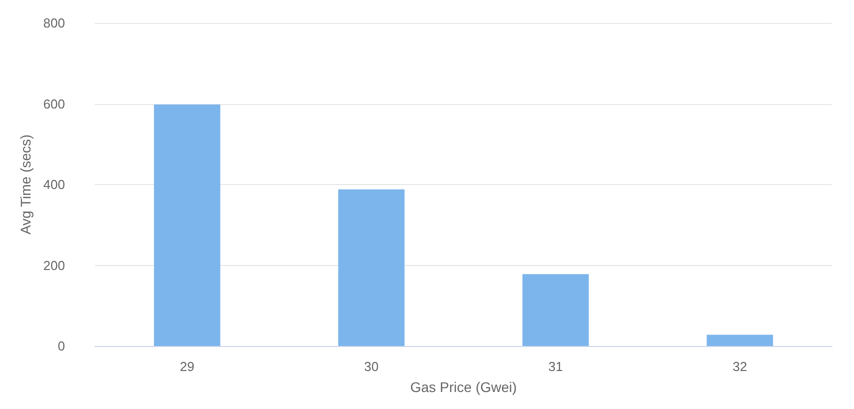 The width and height of the screenshot is (854, 409). I want to click on x-tick-label: 31, so click(555, 366).